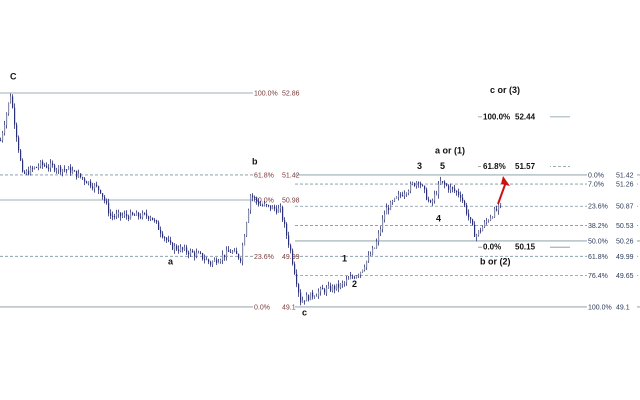  Describe the element at coordinates (264, 175) in the screenshot. I see `fib-level-label: 61.8%` at that location.